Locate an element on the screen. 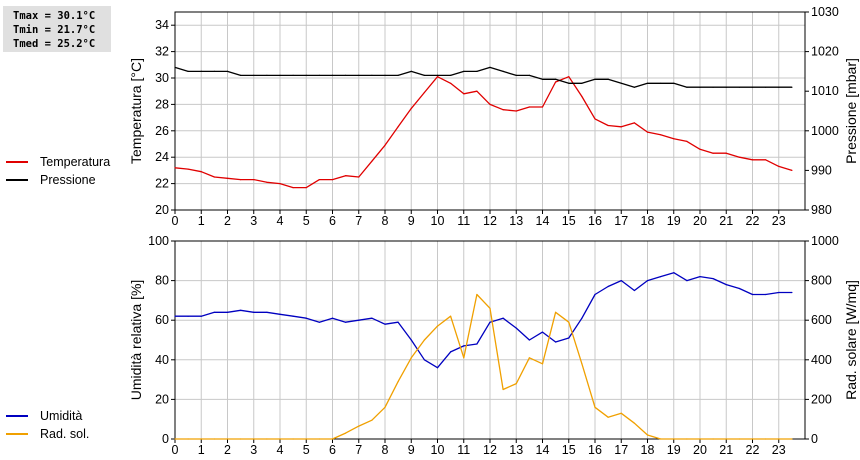 The height and width of the screenshot is (460, 860). bottom-xtick-label-0: 0 is located at coordinates (175, 450).